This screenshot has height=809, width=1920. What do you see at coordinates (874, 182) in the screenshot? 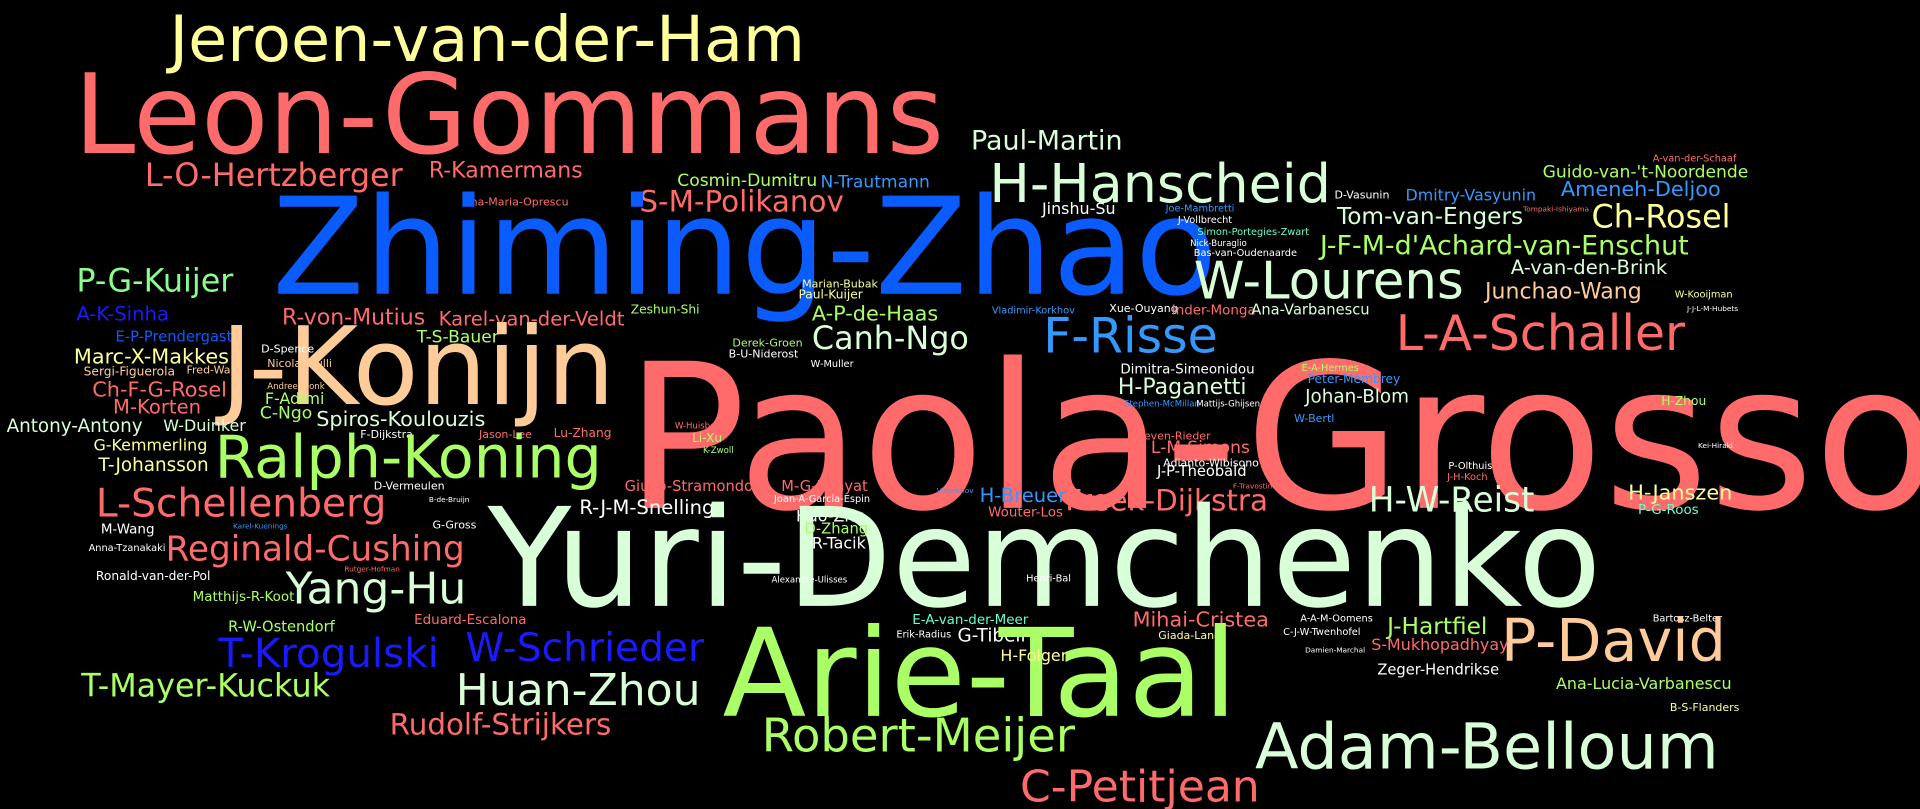
I see `word: N-Trautmann` at bounding box center [874, 182].